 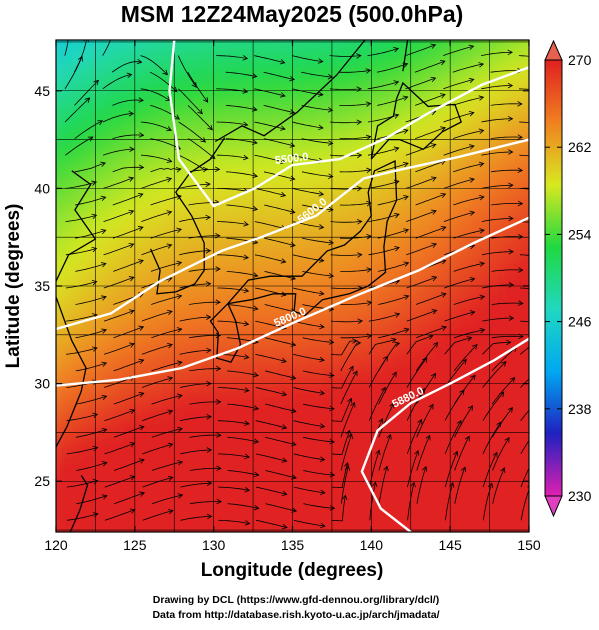 What do you see at coordinates (580, 234) in the screenshot?
I see `colorbar-tick-label: 254` at bounding box center [580, 234].